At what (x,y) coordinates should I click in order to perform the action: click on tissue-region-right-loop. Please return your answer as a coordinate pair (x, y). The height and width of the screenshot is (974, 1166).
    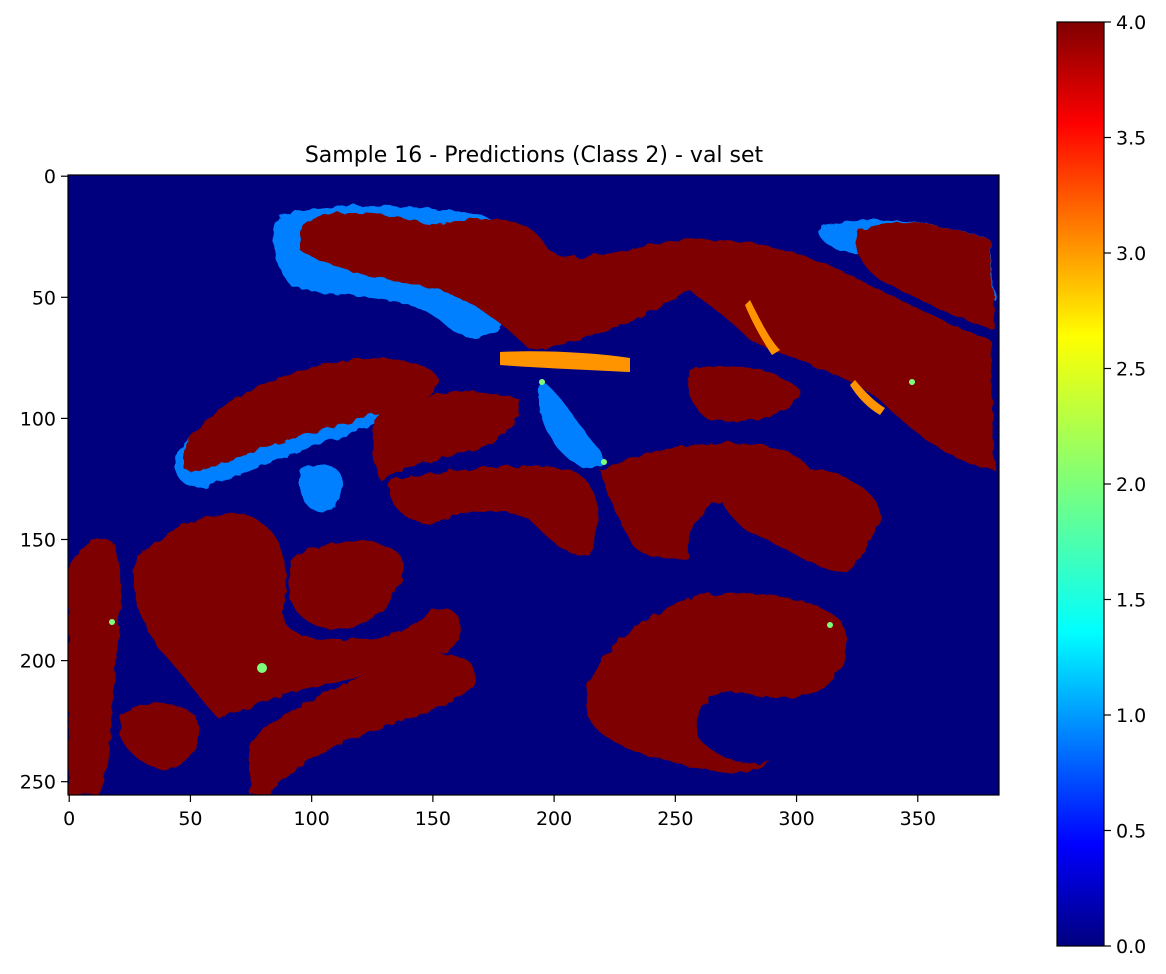
    Looking at the image, I should click on (800, 521).